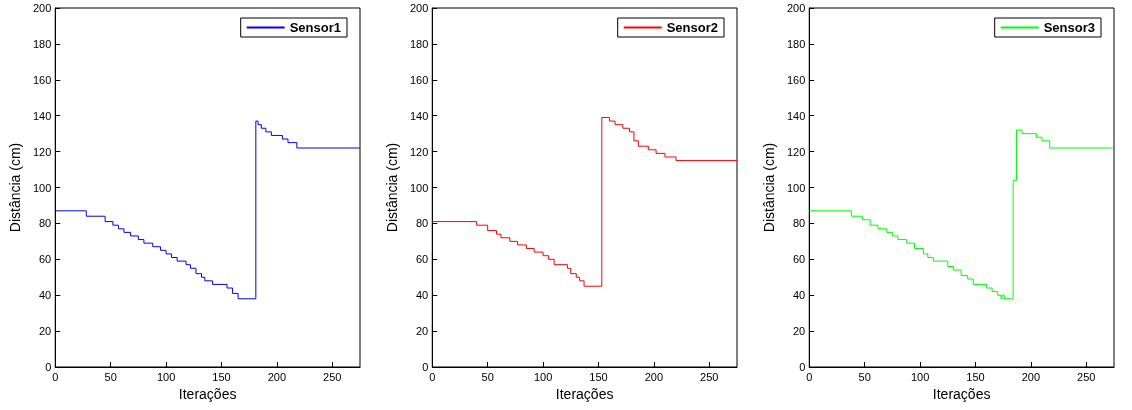 This screenshot has width=1132, height=410. What do you see at coordinates (1069, 27) in the screenshot?
I see `legend-label: Sensor3` at bounding box center [1069, 27].